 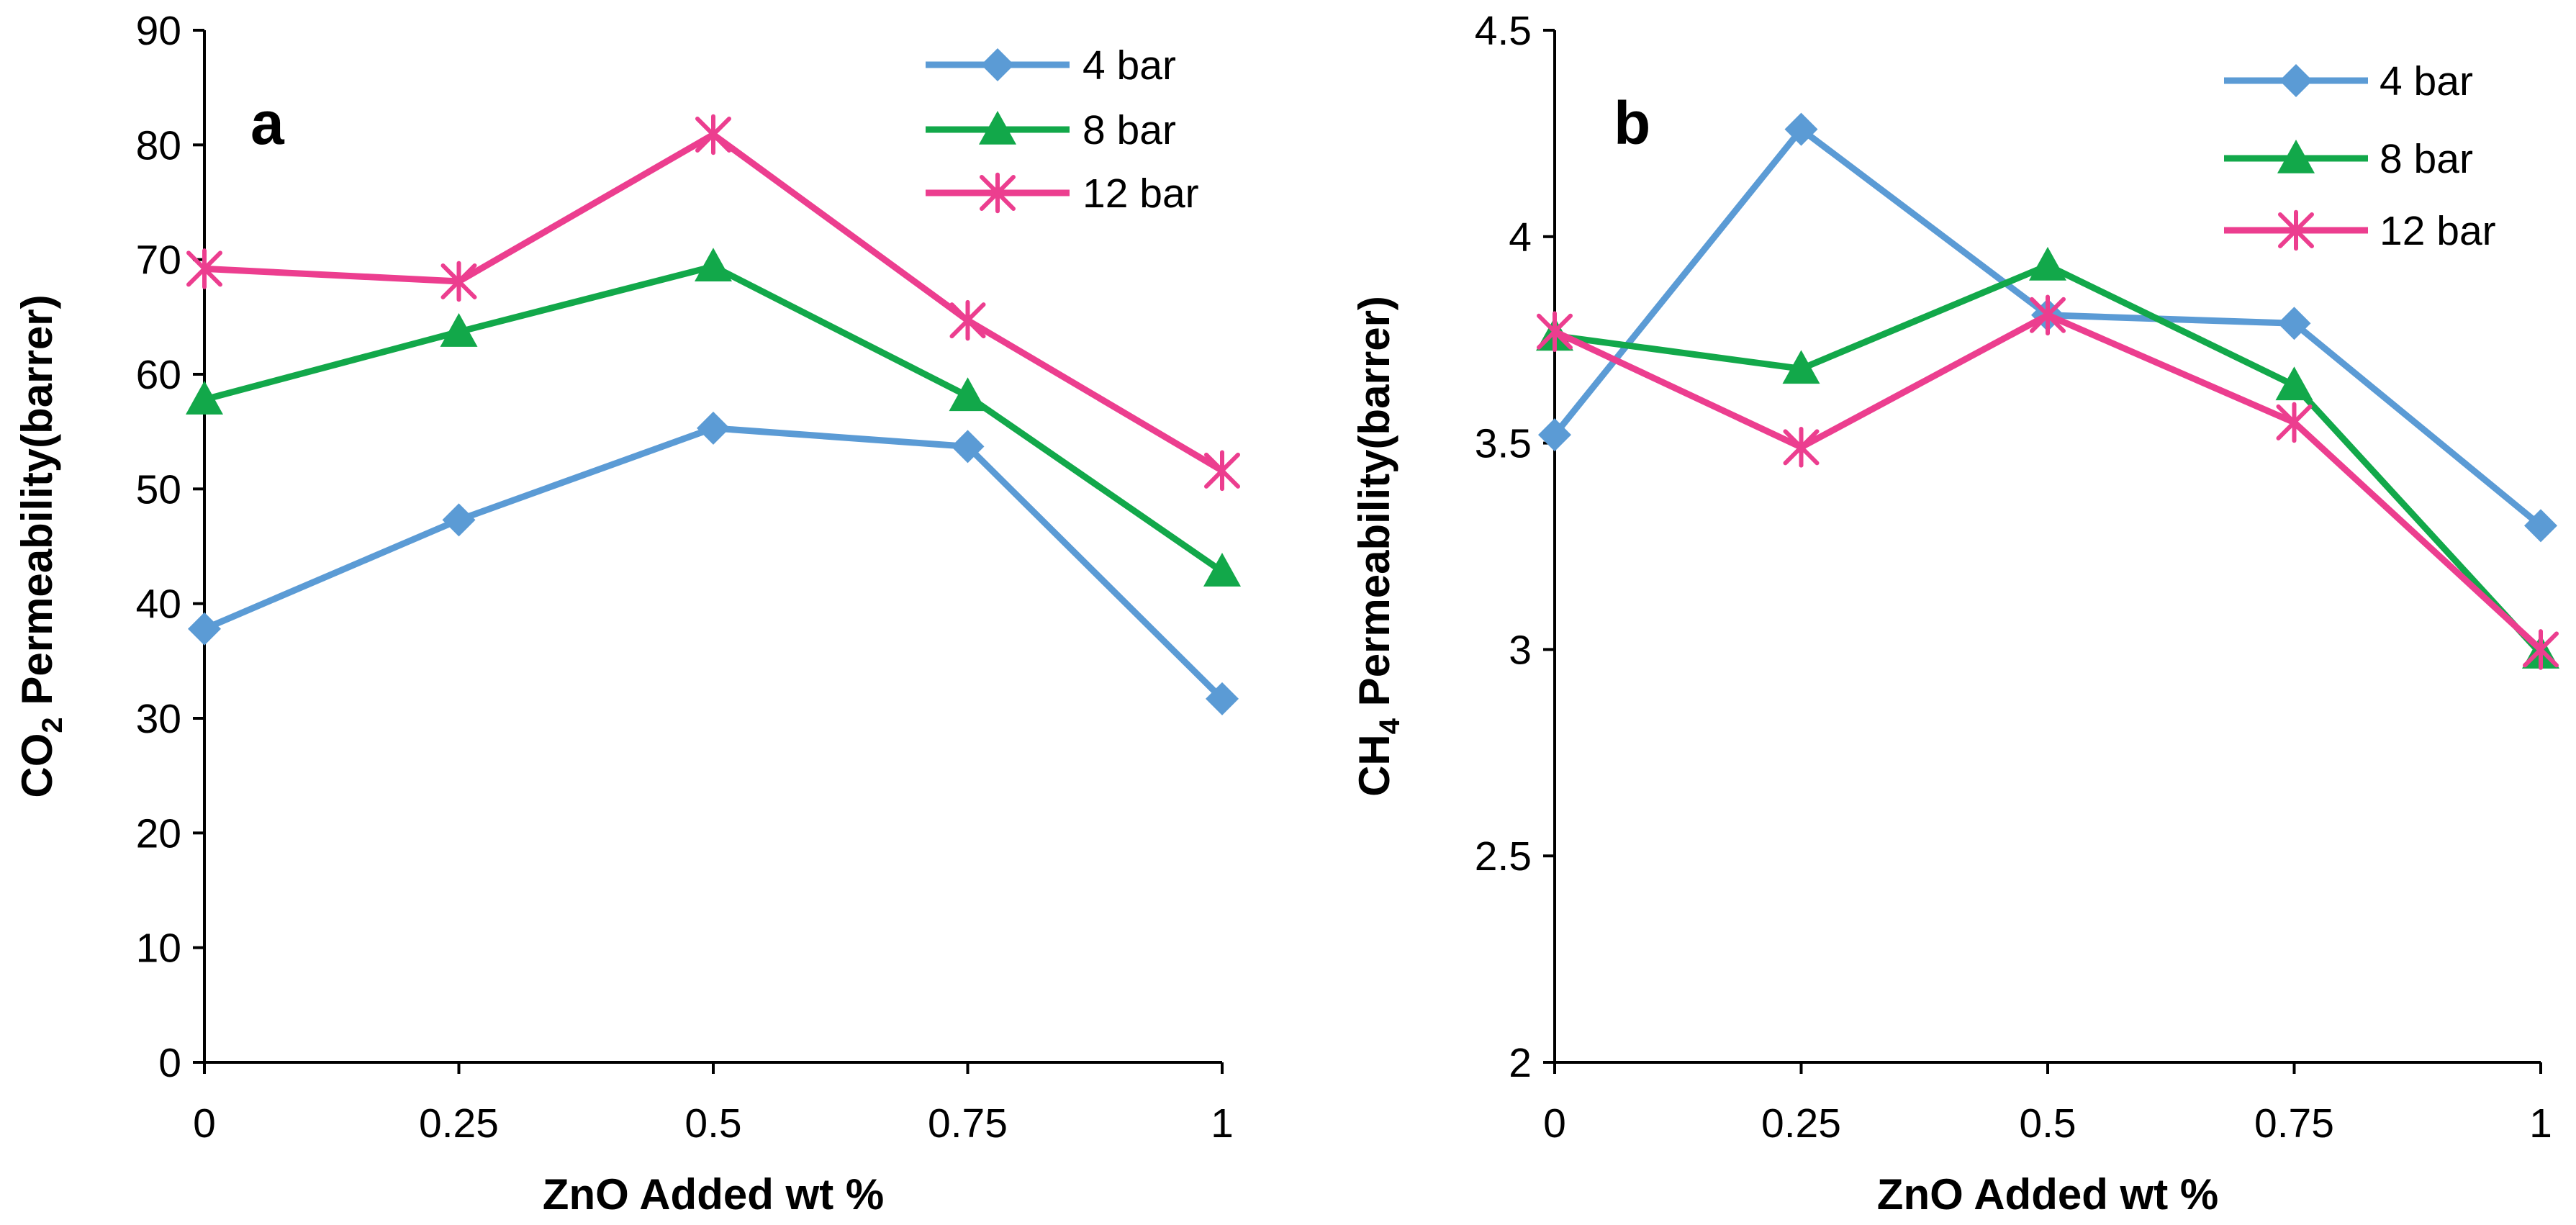 I want to click on y-tick-label: 90, so click(x=158, y=31).